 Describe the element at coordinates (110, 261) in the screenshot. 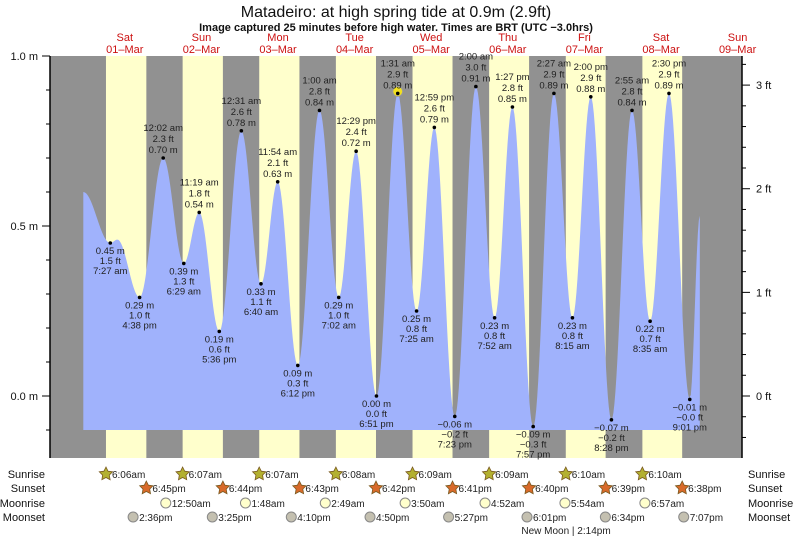

I see `low-tide-ft: 1.5 ft` at that location.